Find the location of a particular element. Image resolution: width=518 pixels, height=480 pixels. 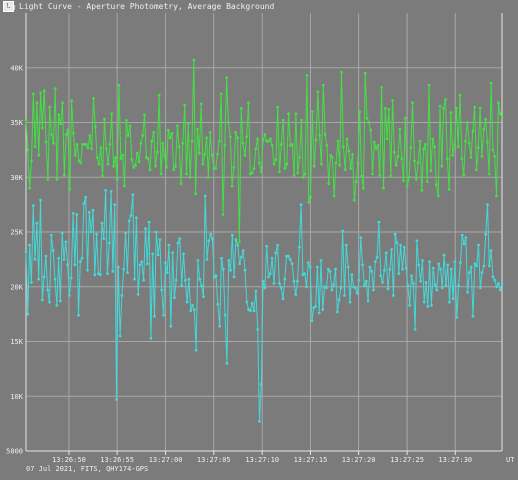

x-tick-label: 13:27:10 is located at coordinates (262, 460).